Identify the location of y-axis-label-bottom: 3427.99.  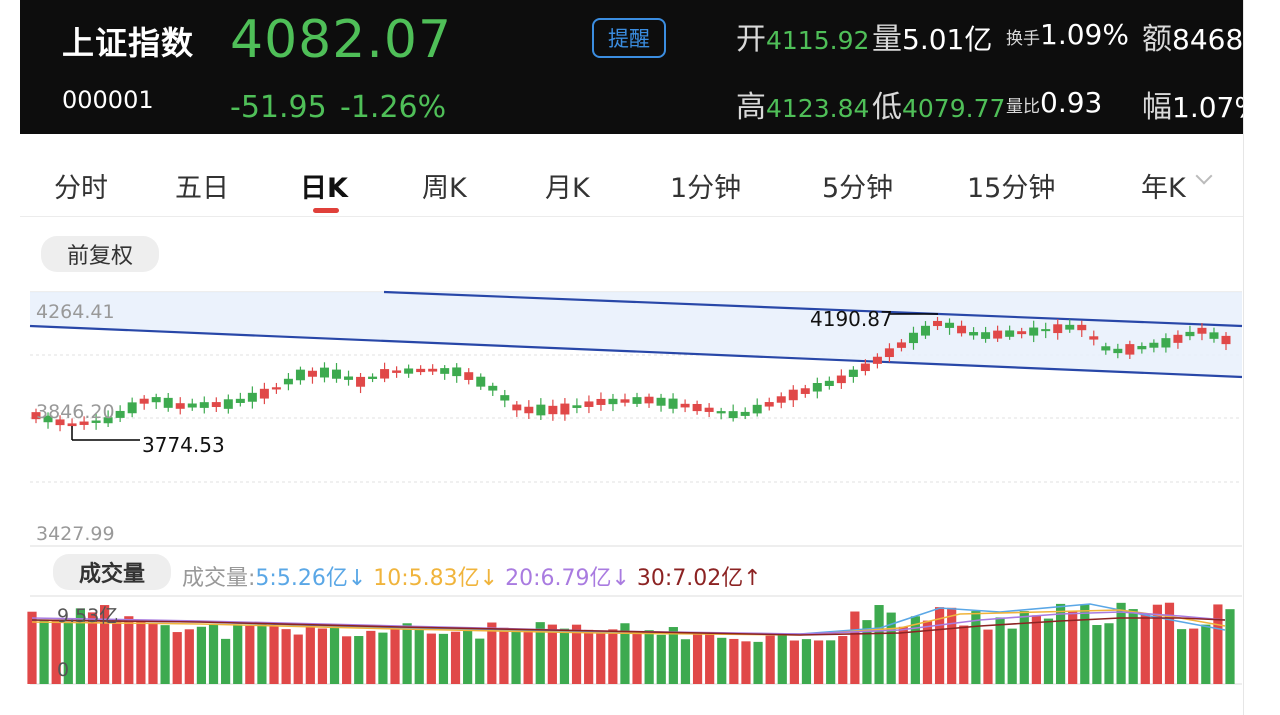
(75, 534).